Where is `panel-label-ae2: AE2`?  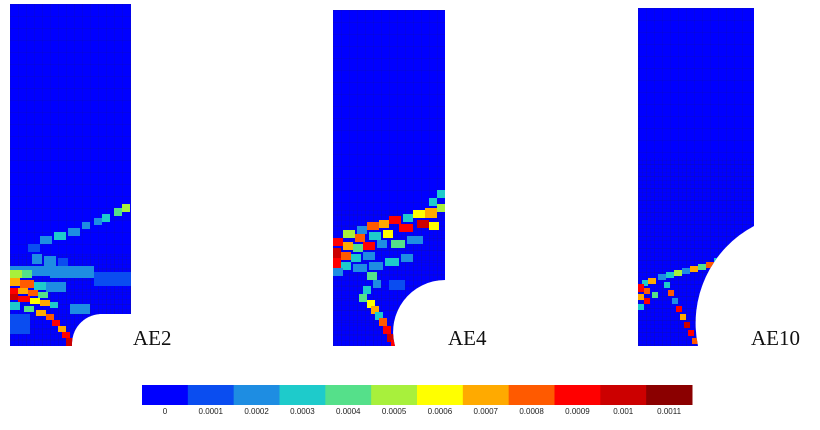
panel-label-ae2: AE2 is located at coordinates (152, 338).